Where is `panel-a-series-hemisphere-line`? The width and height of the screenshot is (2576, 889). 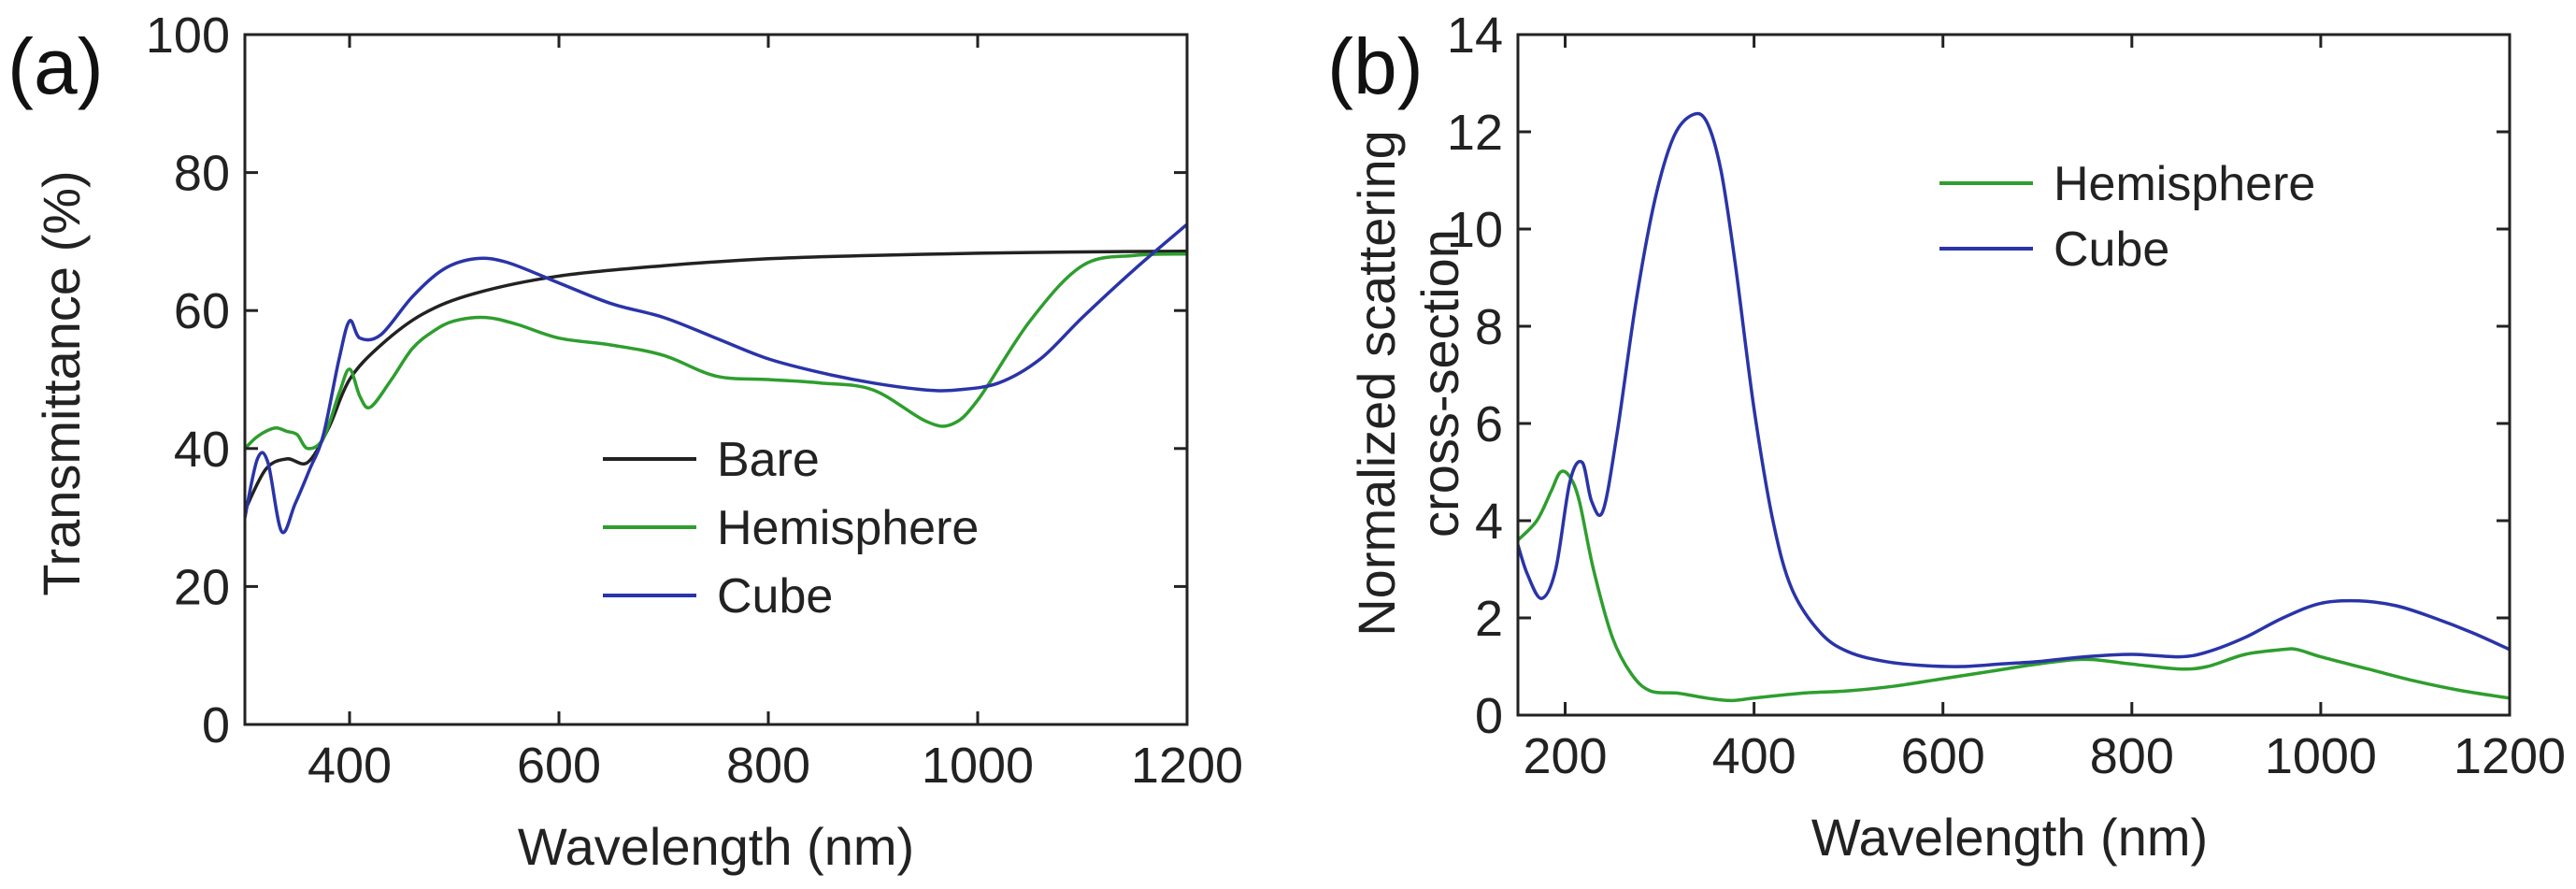 panel-a-series-hemisphere-line is located at coordinates (716, 351).